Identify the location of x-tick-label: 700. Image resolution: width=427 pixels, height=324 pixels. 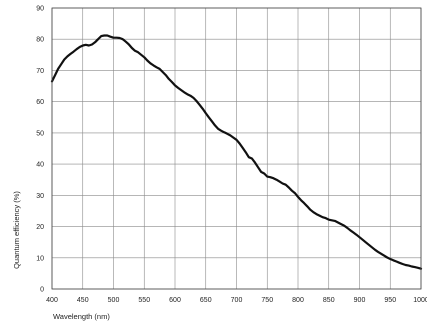
(237, 300).